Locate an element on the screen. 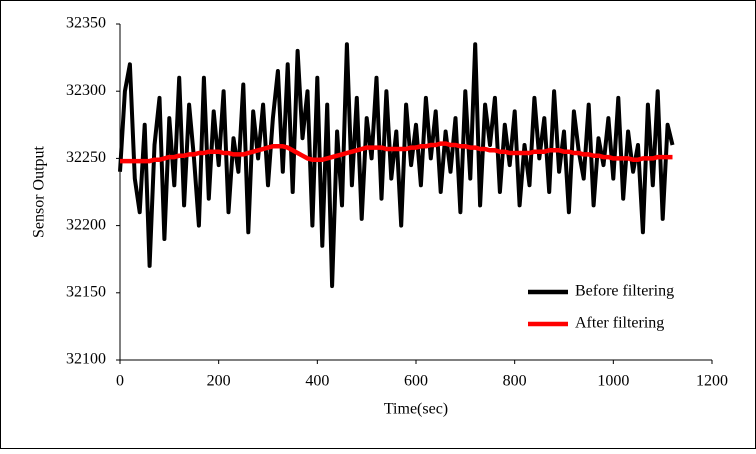 Image resolution: width=756 pixels, height=454 pixels. legend-label: Before filtering is located at coordinates (624, 291).